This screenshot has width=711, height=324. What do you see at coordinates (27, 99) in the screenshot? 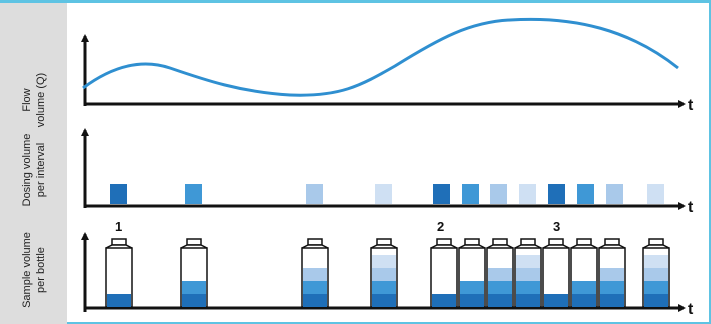
I see `flow-row-label-line1: Flow` at bounding box center [27, 99].